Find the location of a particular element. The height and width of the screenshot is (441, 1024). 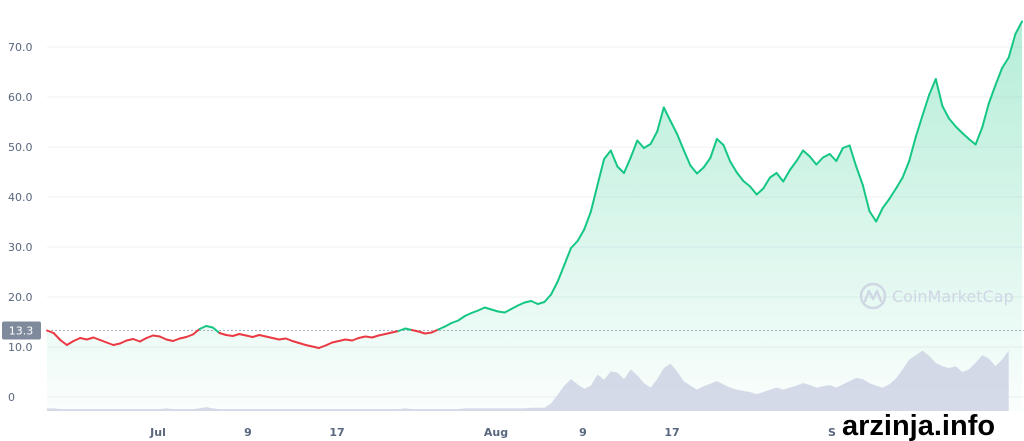

current-price-tag: 13.3 is located at coordinates (21, 330).